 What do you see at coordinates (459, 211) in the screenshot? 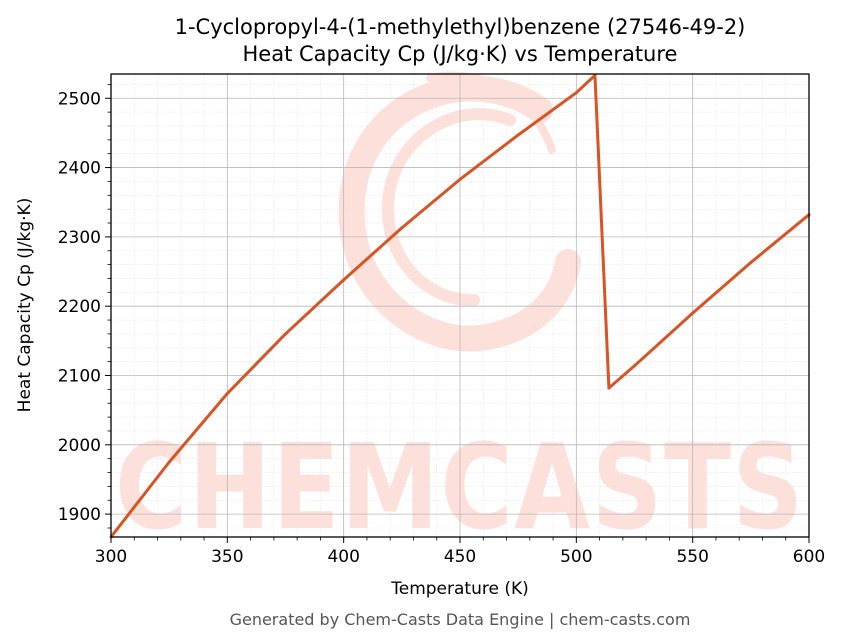
I see `watermark-swirl-logo` at bounding box center [459, 211].